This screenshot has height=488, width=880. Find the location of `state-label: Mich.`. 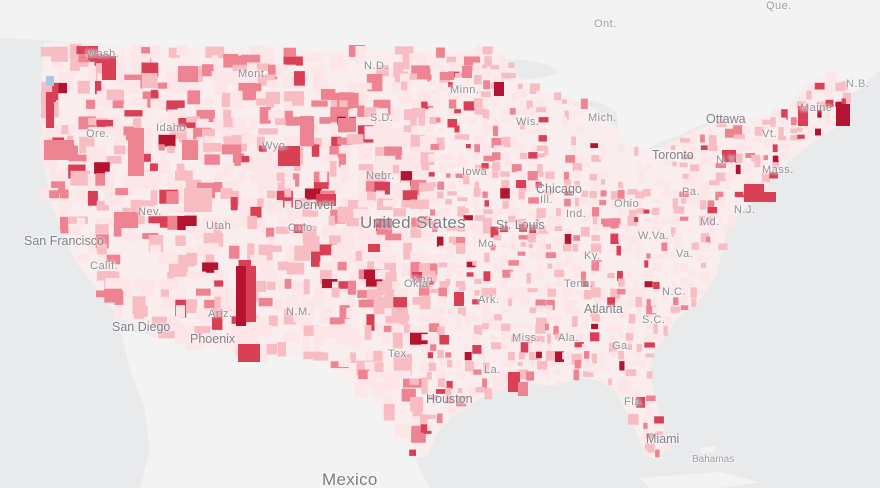

state-label: Mich. is located at coordinates (602, 118).